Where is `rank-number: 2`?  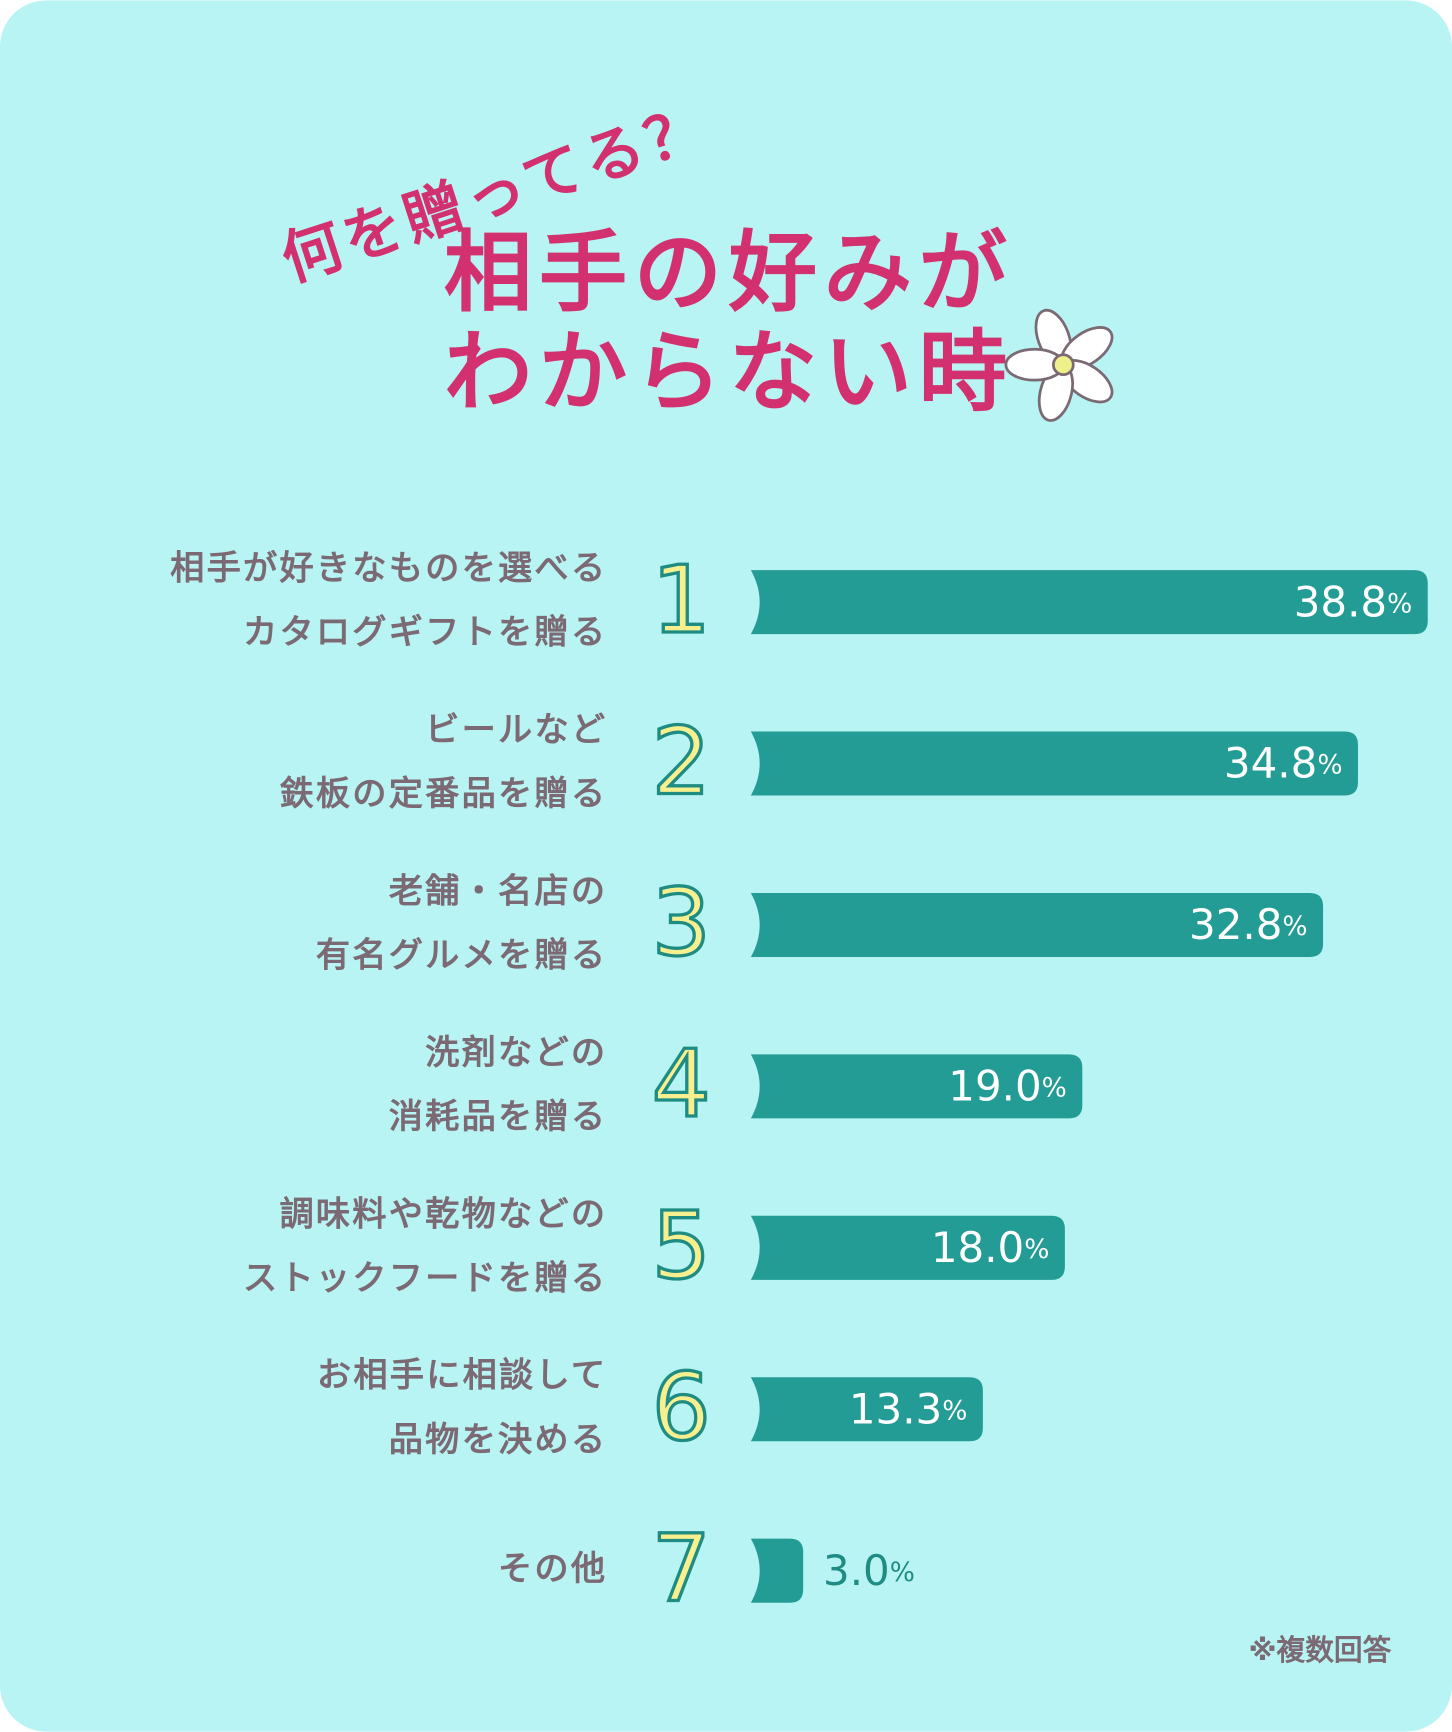 rank-number: 2 is located at coordinates (681, 761).